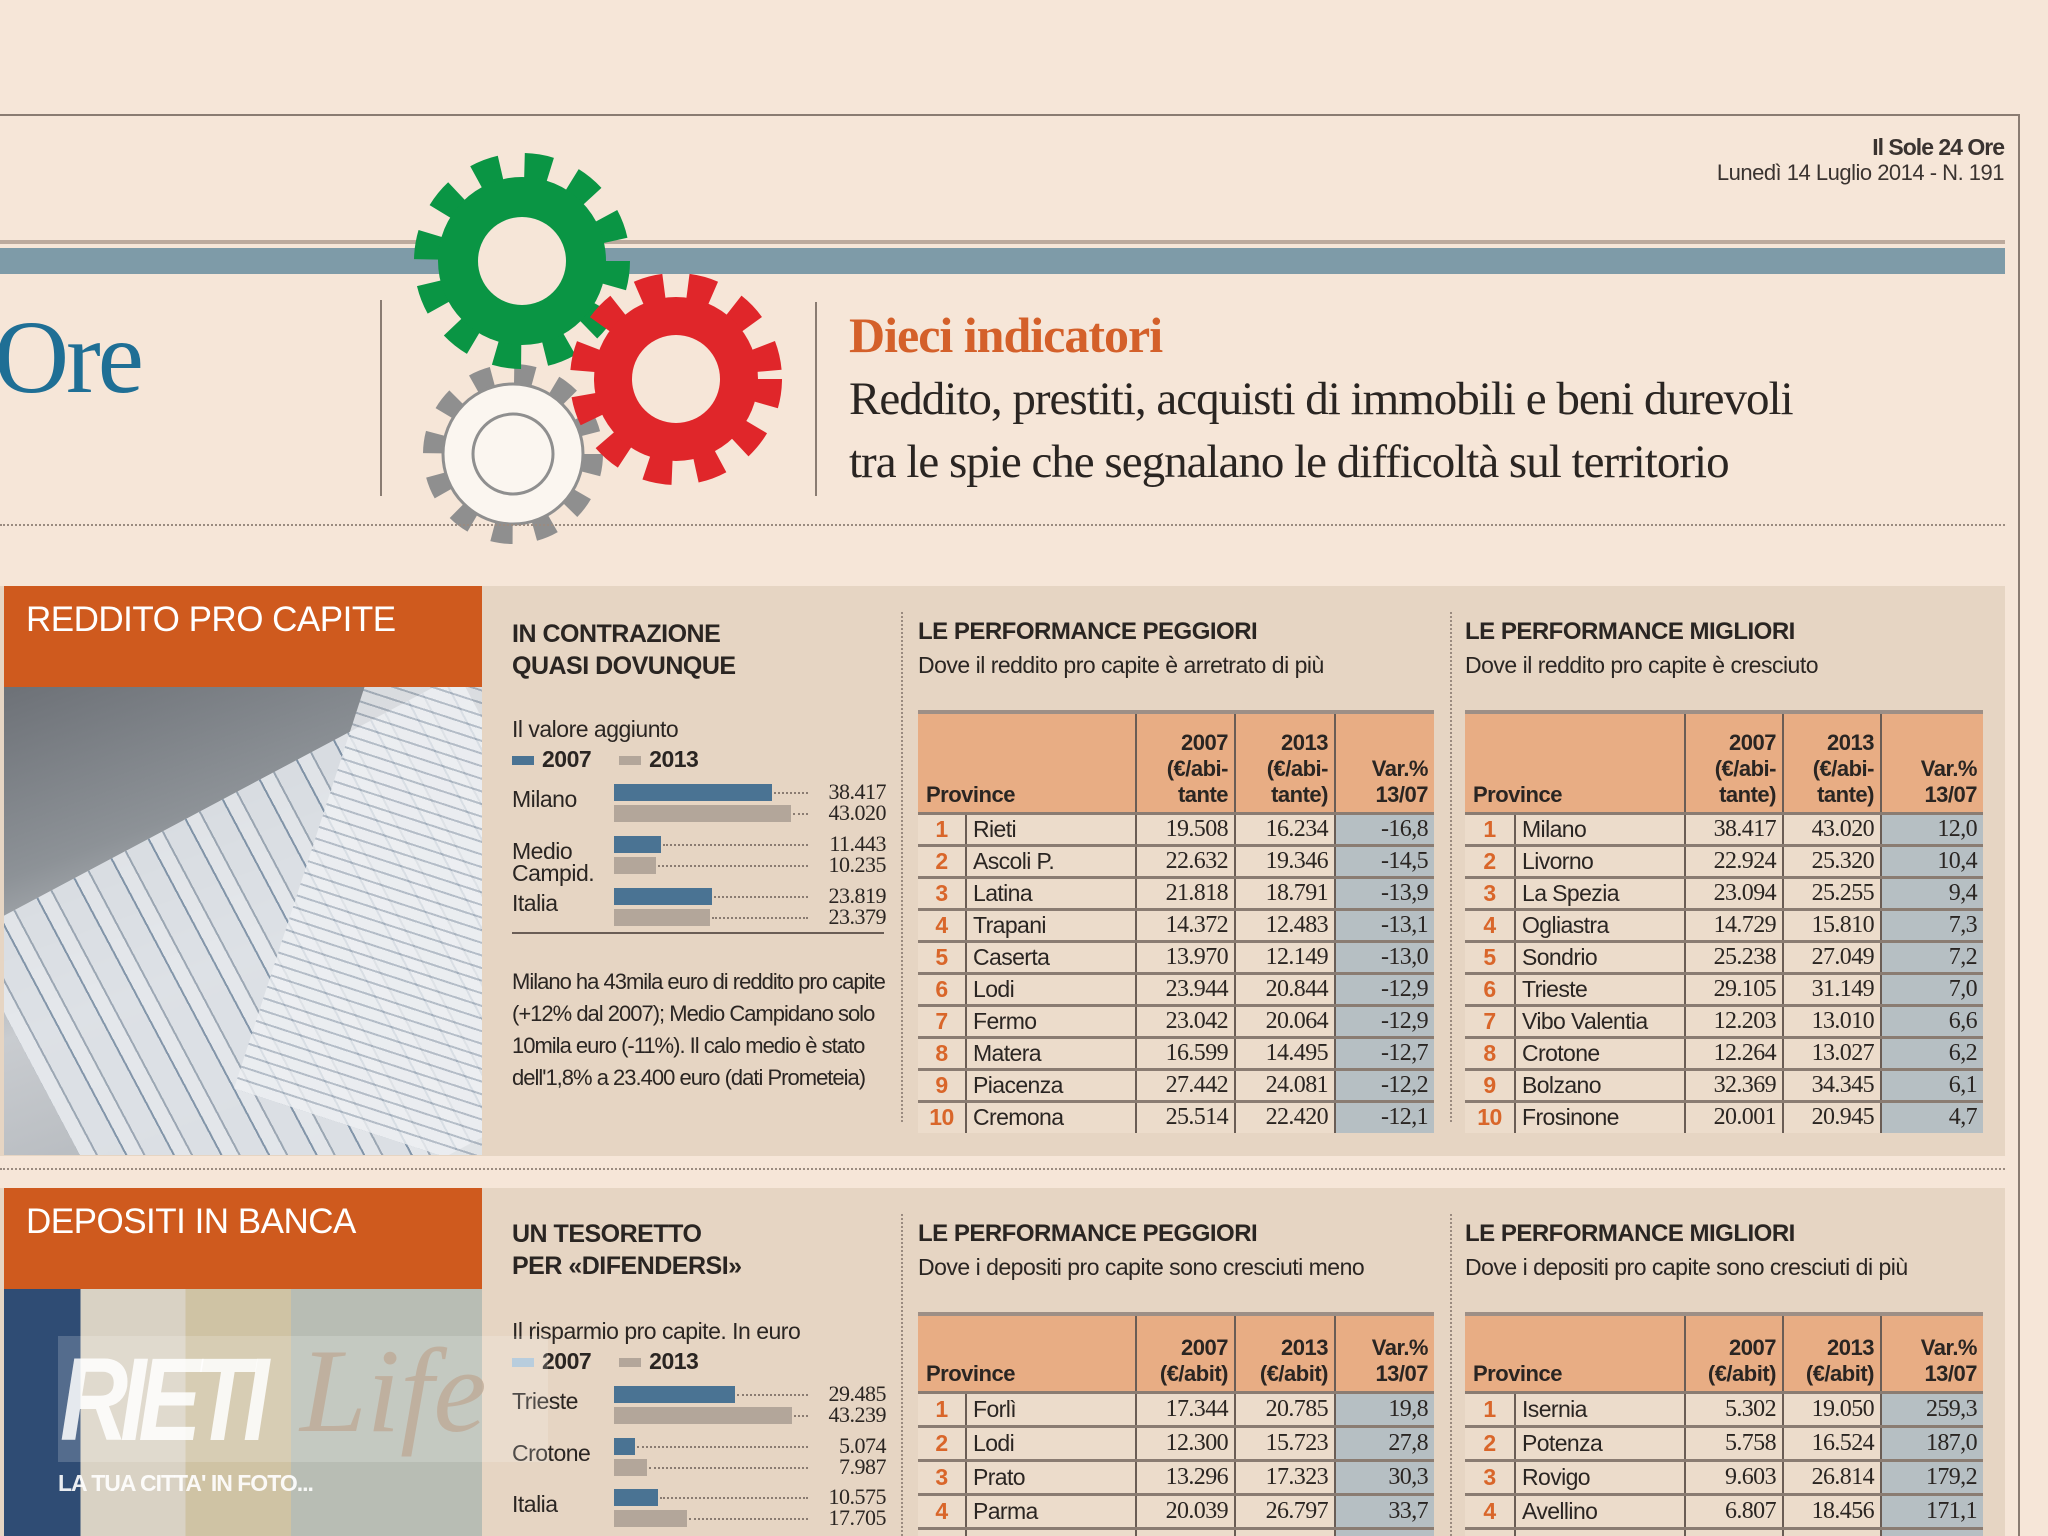  I want to click on heading-line: UN TESORETTO, so click(607, 1234).